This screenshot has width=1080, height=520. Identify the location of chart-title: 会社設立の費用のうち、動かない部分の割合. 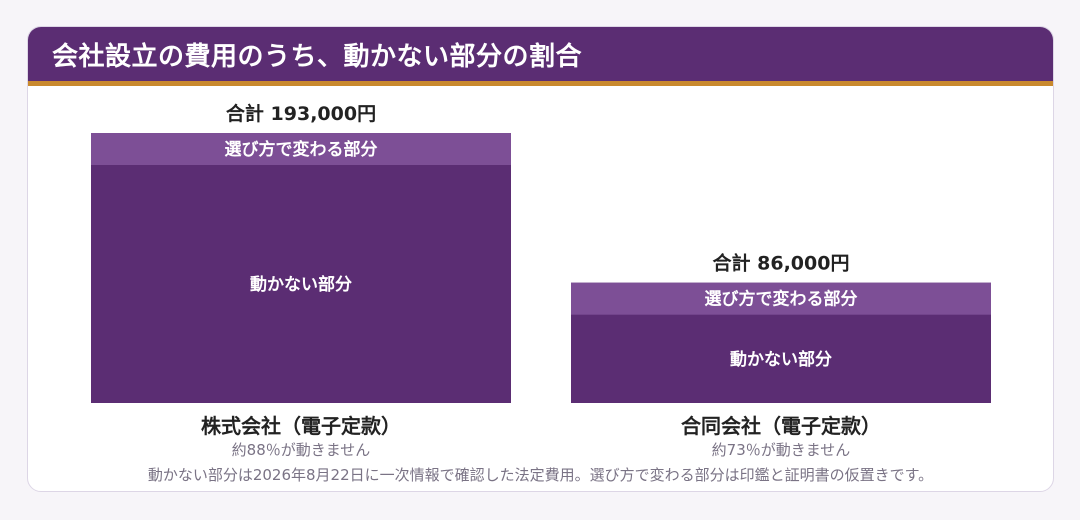
(317, 57).